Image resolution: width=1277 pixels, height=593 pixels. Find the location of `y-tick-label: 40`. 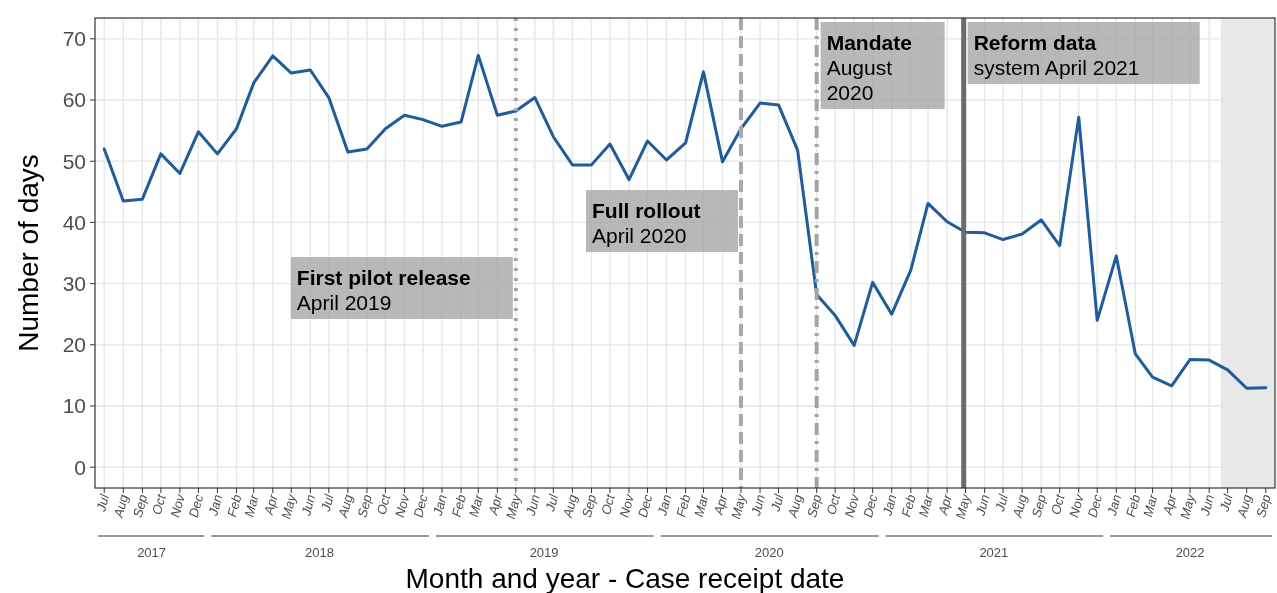

y-tick-label: 40 is located at coordinates (74, 222).